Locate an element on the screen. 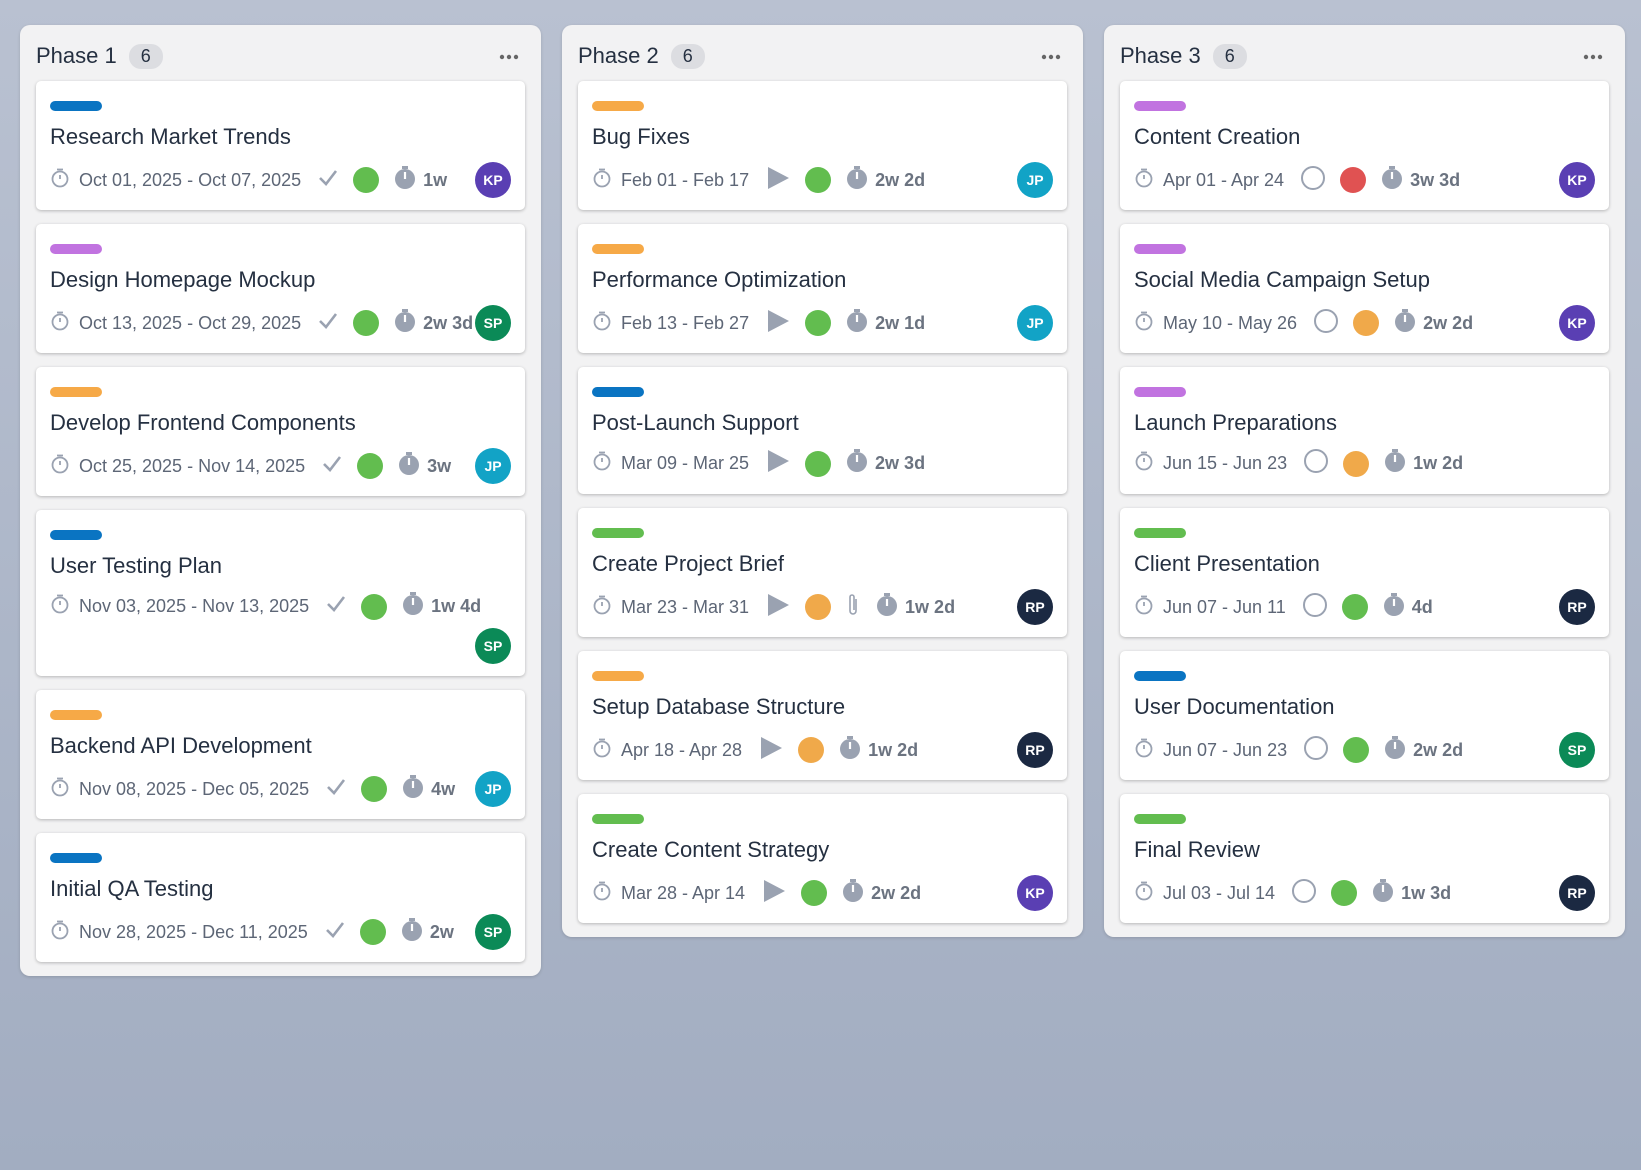 The width and height of the screenshot is (1641, 1170). card-meta: Nov 03, 2025 - Nov 13, 2025 1w 4d SP is located at coordinates (280, 627).